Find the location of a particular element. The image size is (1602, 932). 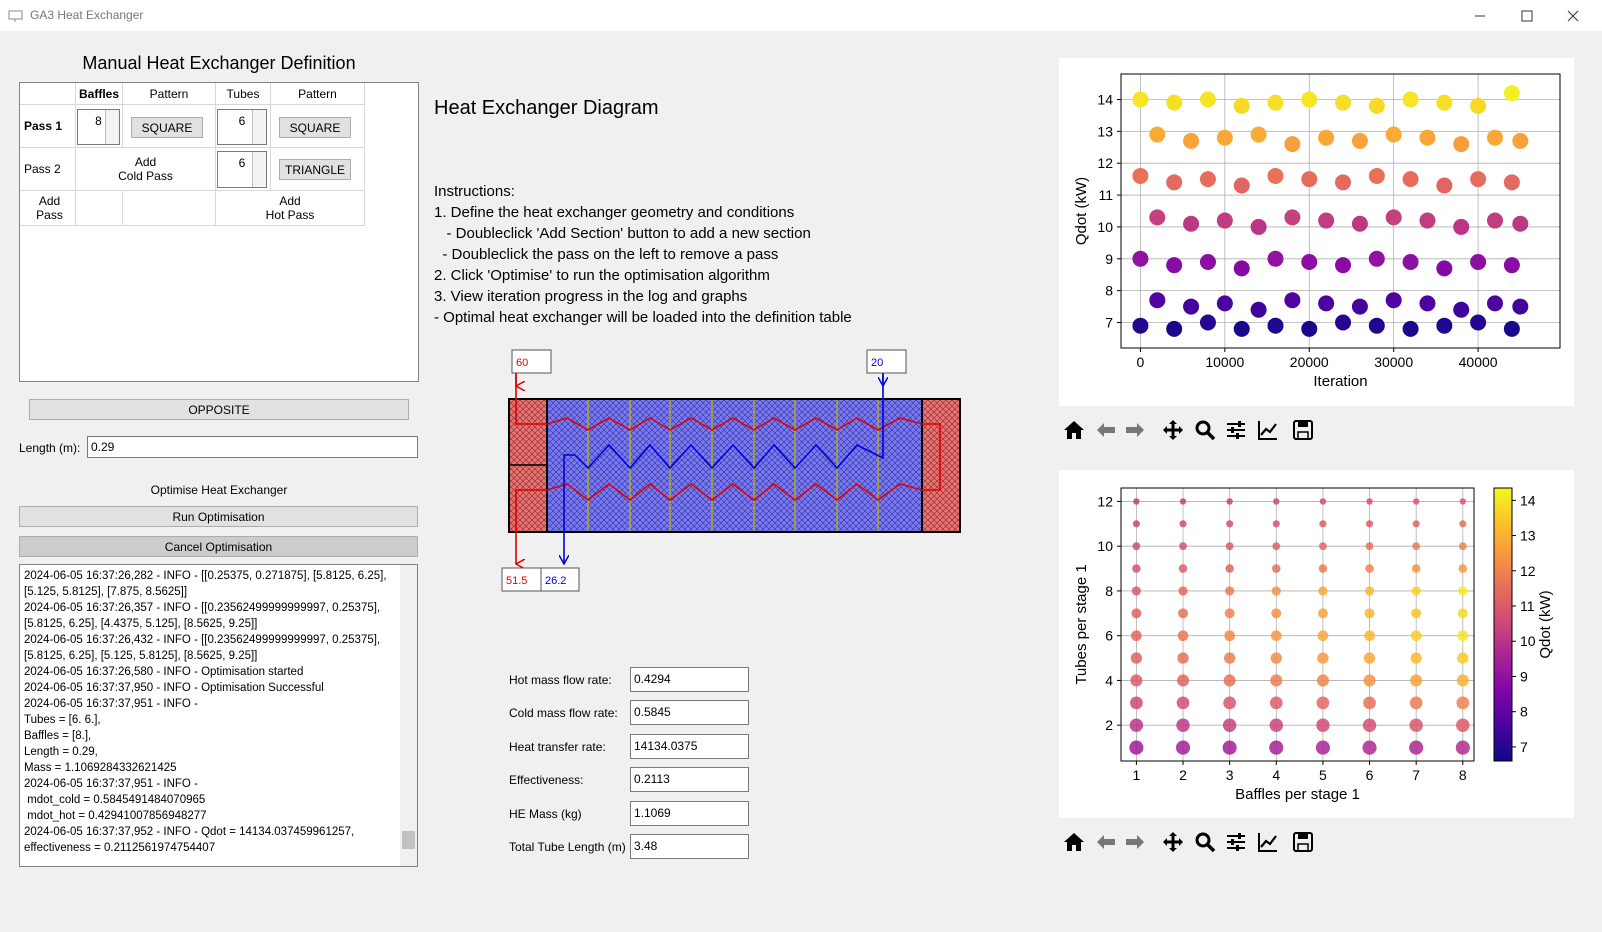

add-cold-pass: Add Cold Pass is located at coordinates (146, 169).